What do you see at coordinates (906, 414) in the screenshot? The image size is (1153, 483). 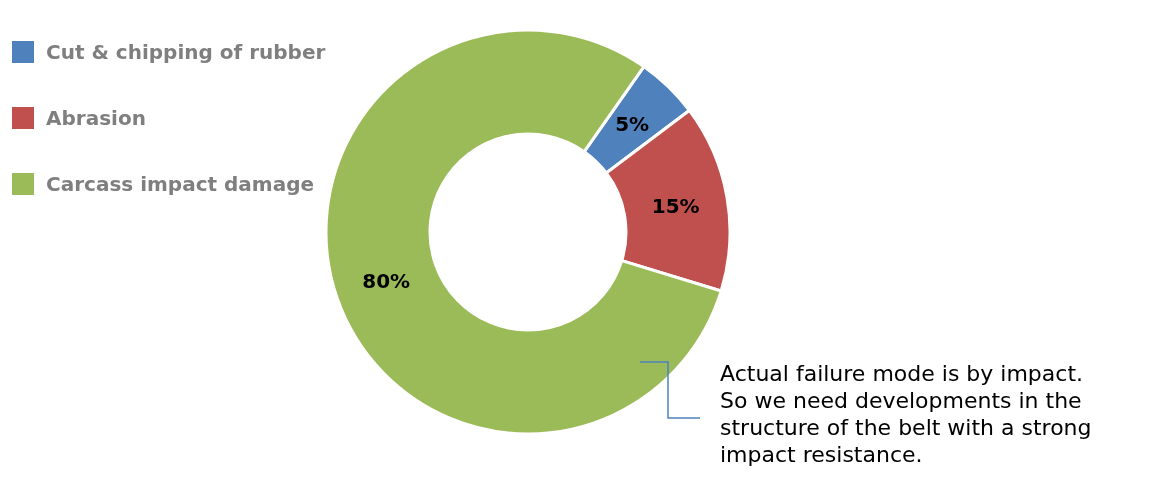 I see `text: Actual failure mode is by impact. So we need developments in the structure of the belt with a strong impact resistance.` at bounding box center [906, 414].